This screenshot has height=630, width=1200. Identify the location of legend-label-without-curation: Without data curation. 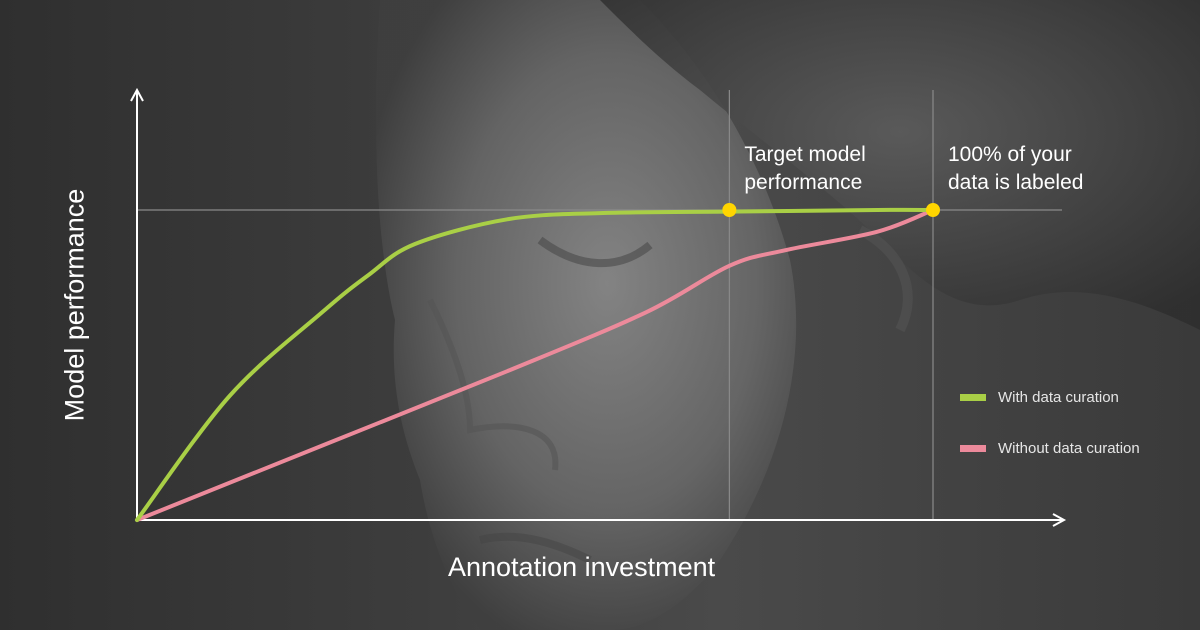
(1069, 448).